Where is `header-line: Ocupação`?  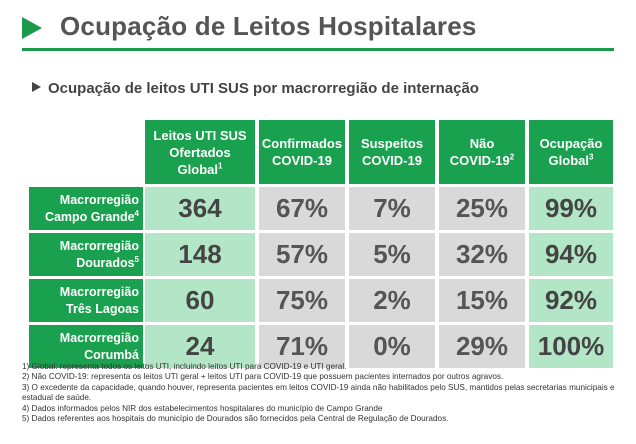
header-line: Ocupação is located at coordinates (571, 143).